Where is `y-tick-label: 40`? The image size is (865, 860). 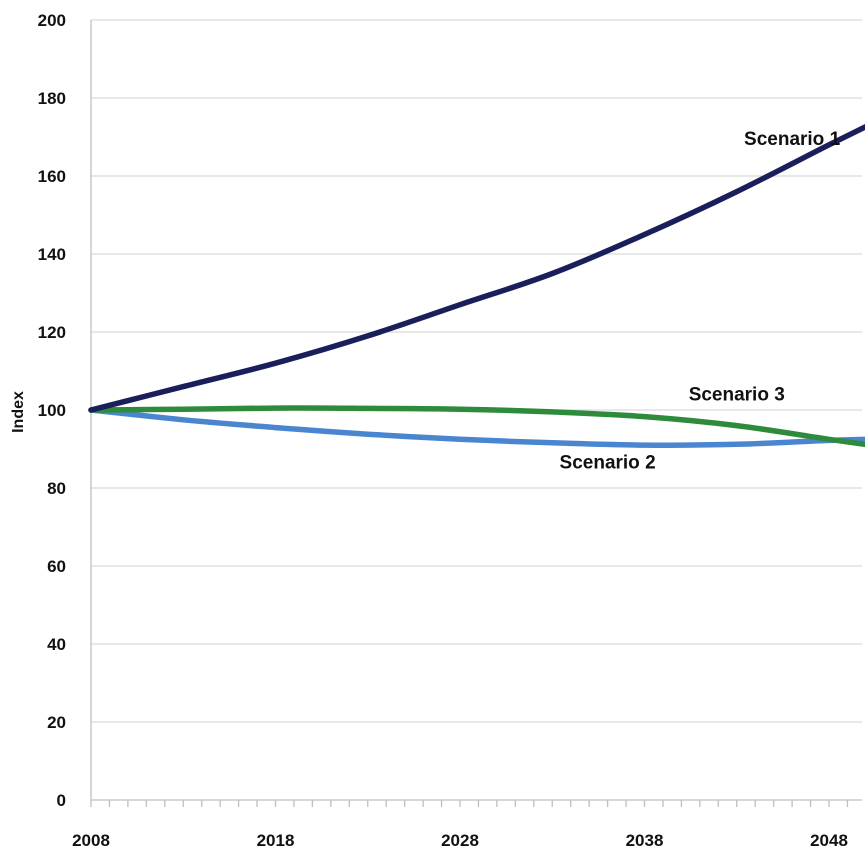 y-tick-label: 40 is located at coordinates (56, 644).